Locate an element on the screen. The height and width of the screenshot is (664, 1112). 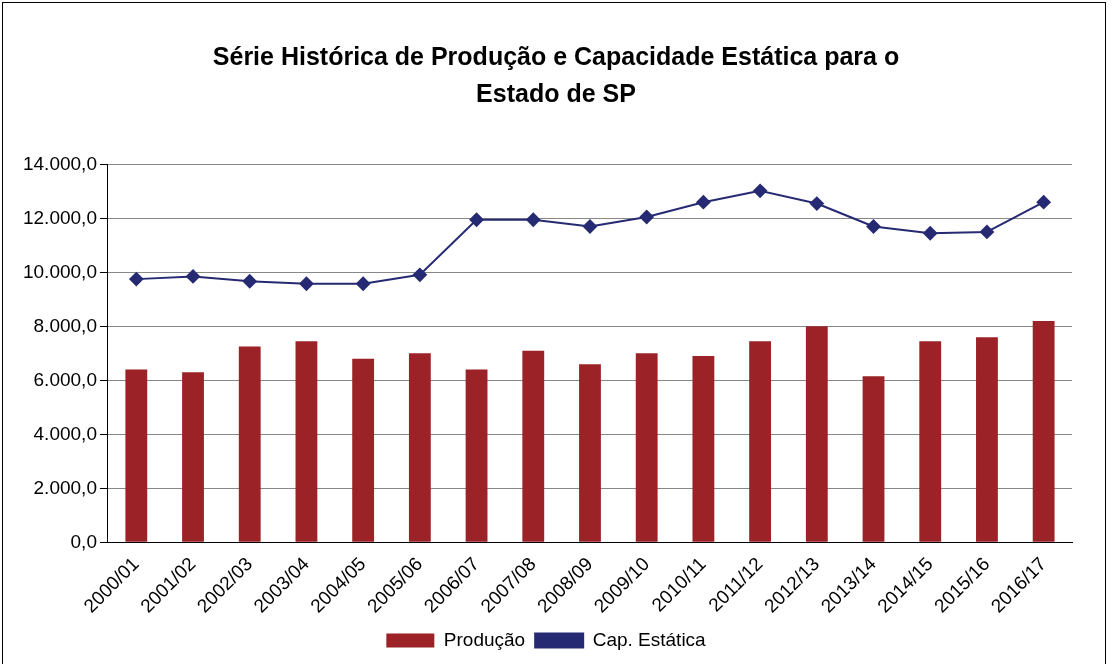
y-tick-label: 12.000,0 is located at coordinates (59, 217).